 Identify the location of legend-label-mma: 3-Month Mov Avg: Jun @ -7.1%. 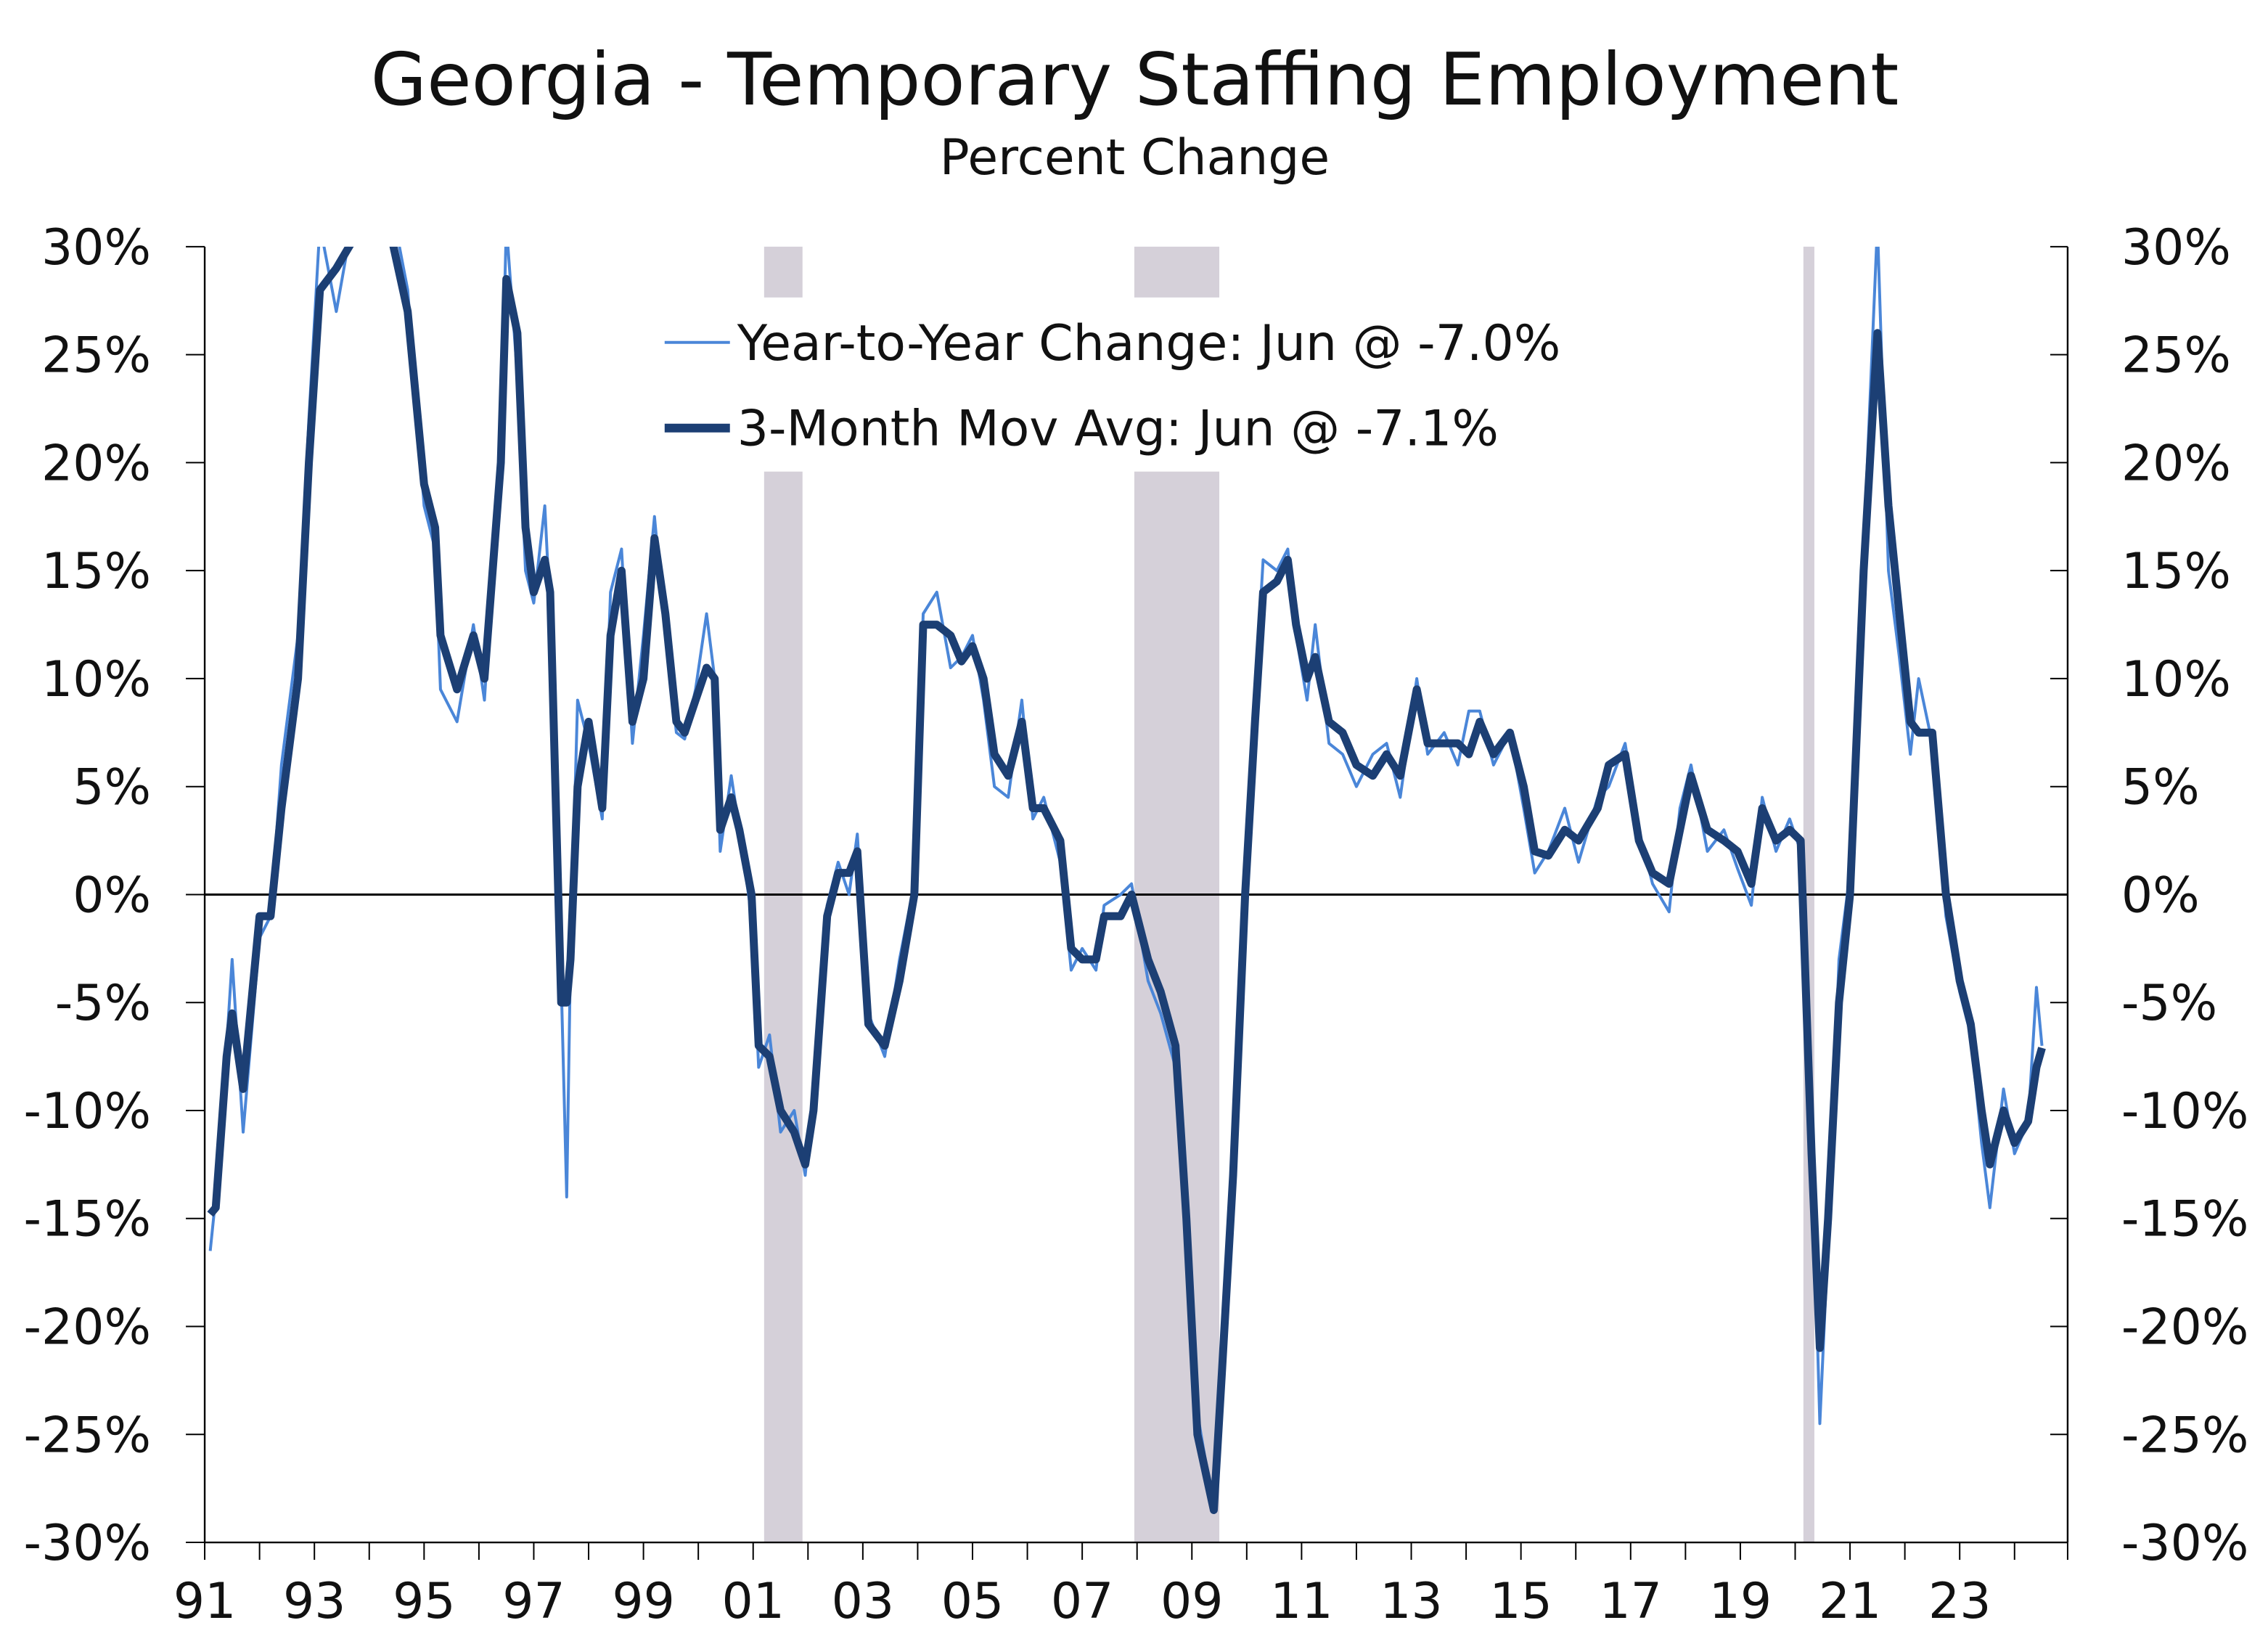
(1118, 429).